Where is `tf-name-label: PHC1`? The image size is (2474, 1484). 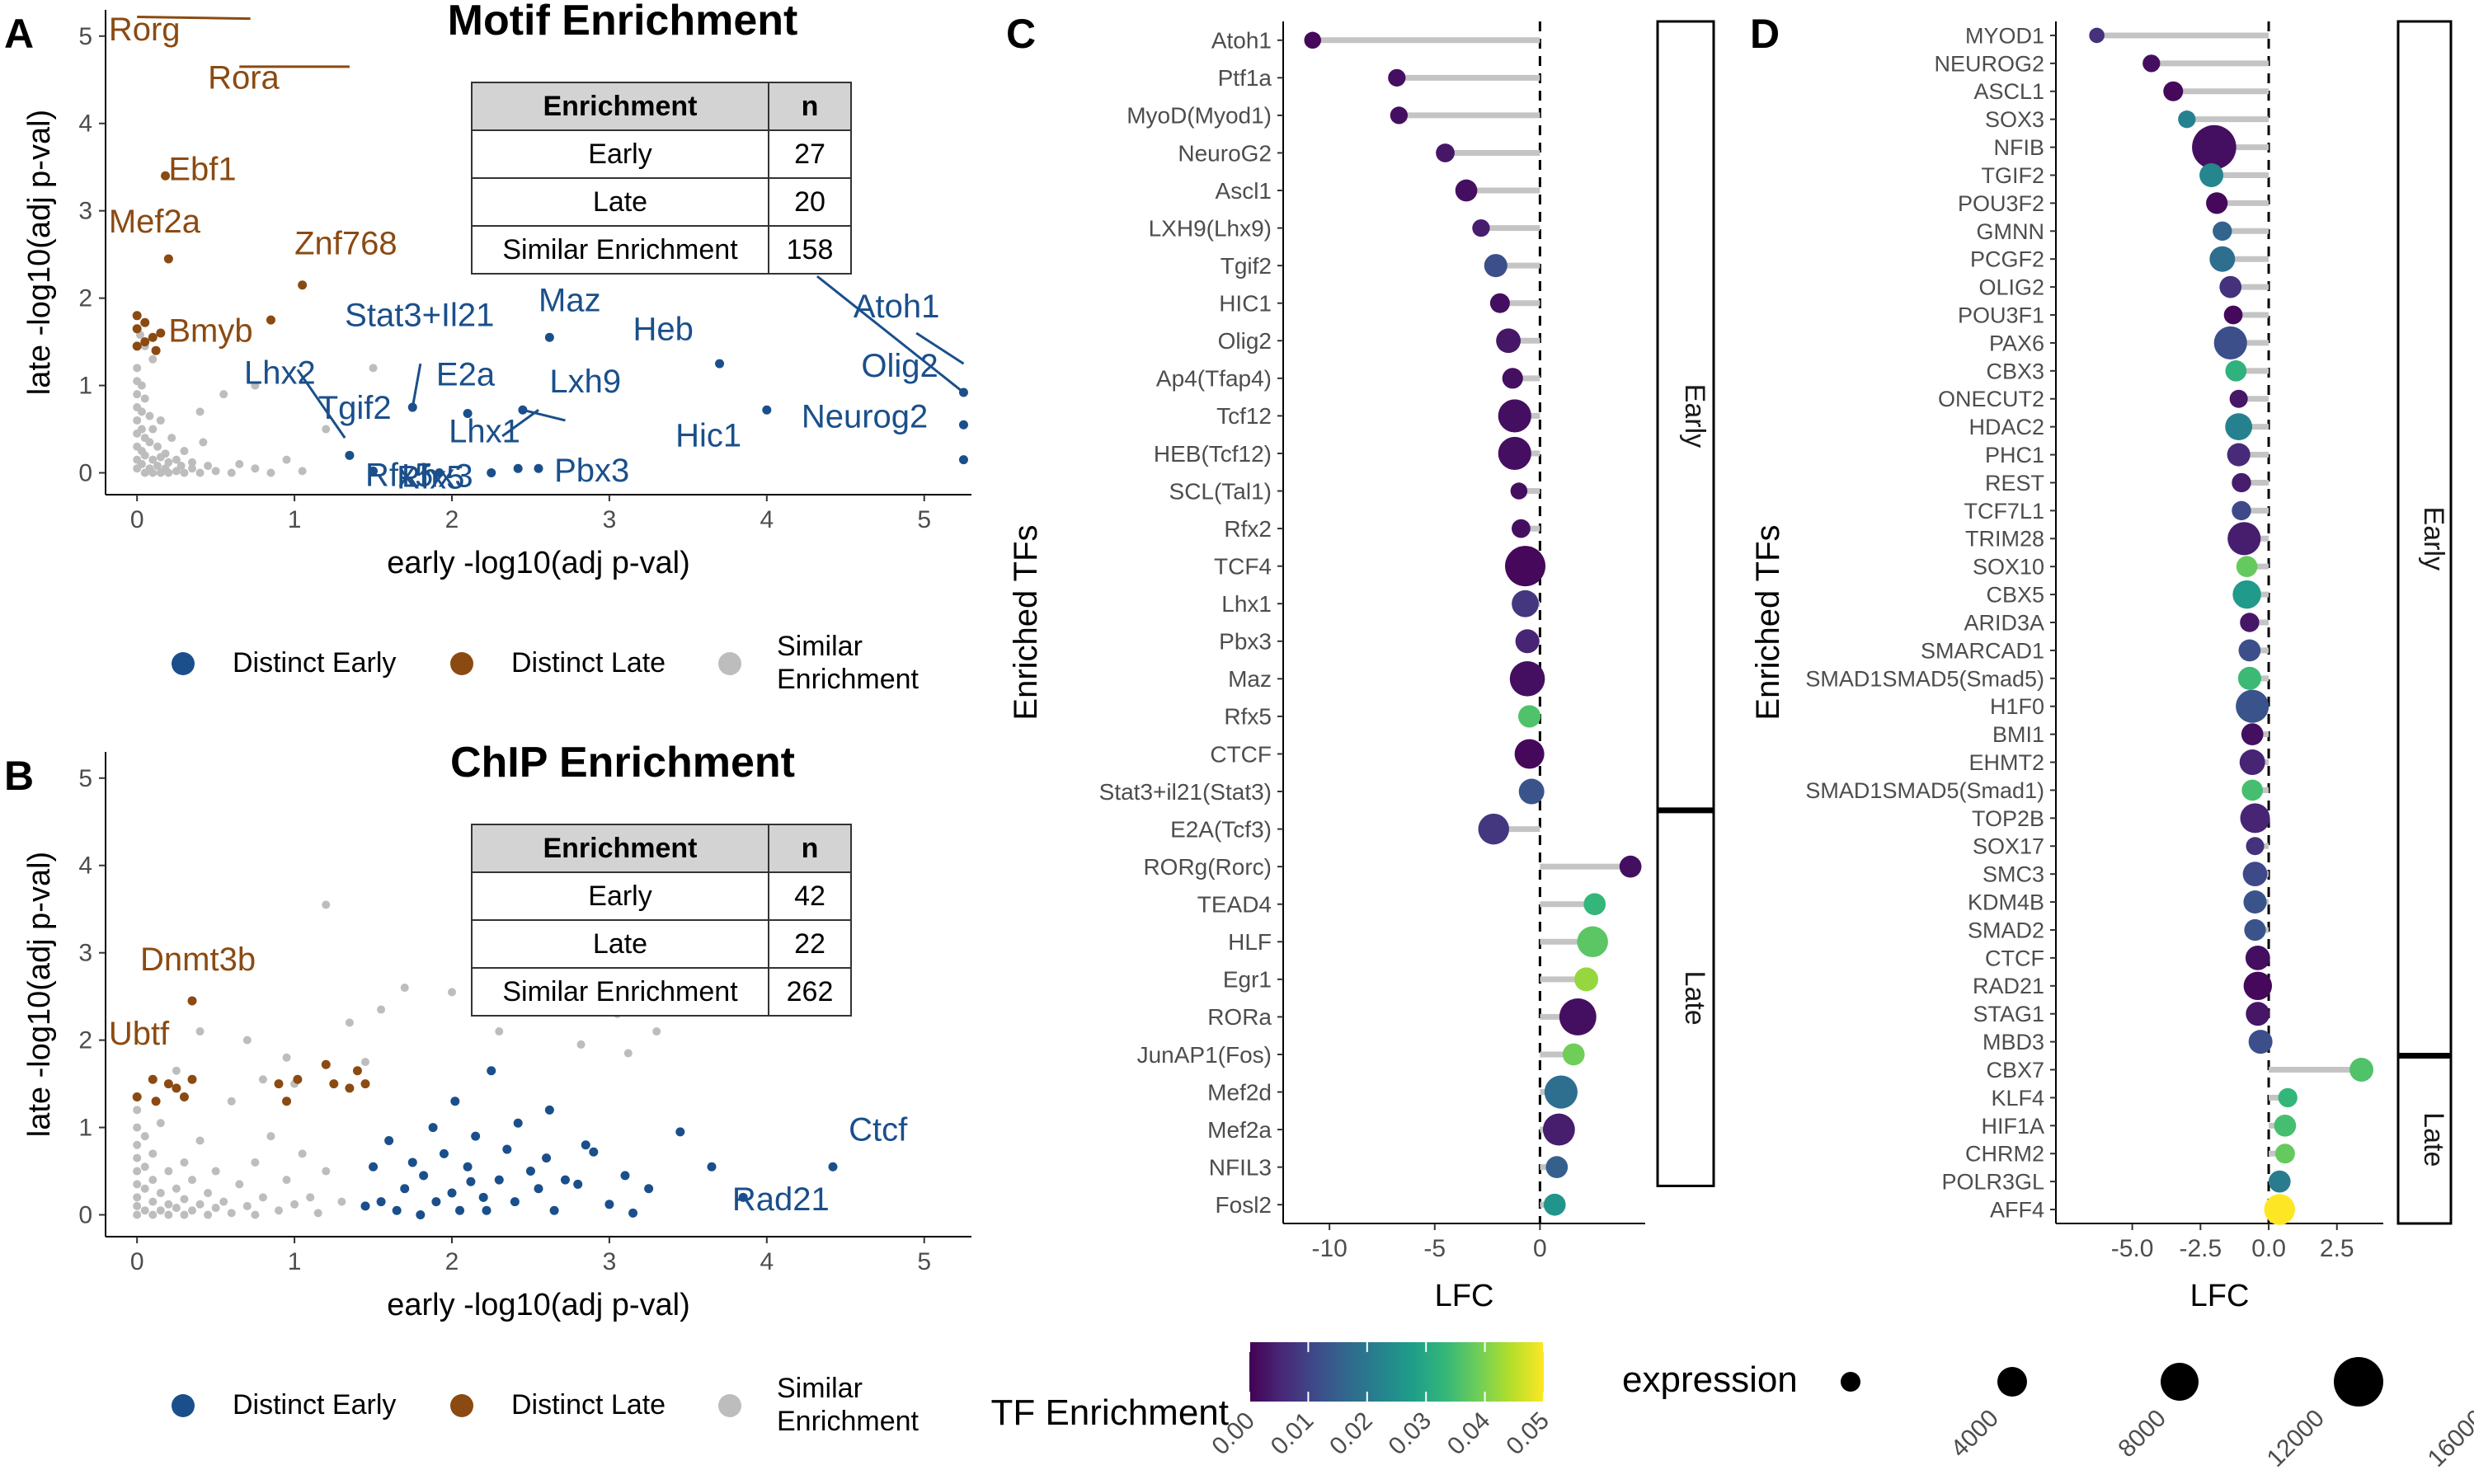 tf-name-label: PHC1 is located at coordinates (2014, 455).